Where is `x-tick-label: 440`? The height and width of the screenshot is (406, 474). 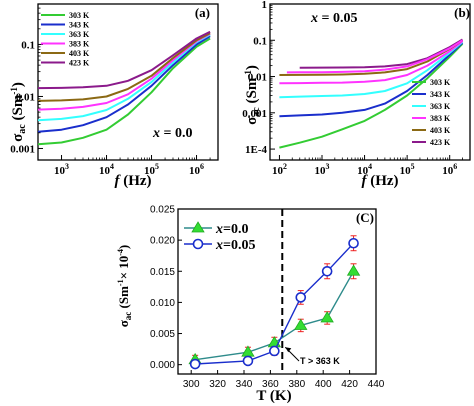 x-tick-label: 440 is located at coordinates (376, 384).